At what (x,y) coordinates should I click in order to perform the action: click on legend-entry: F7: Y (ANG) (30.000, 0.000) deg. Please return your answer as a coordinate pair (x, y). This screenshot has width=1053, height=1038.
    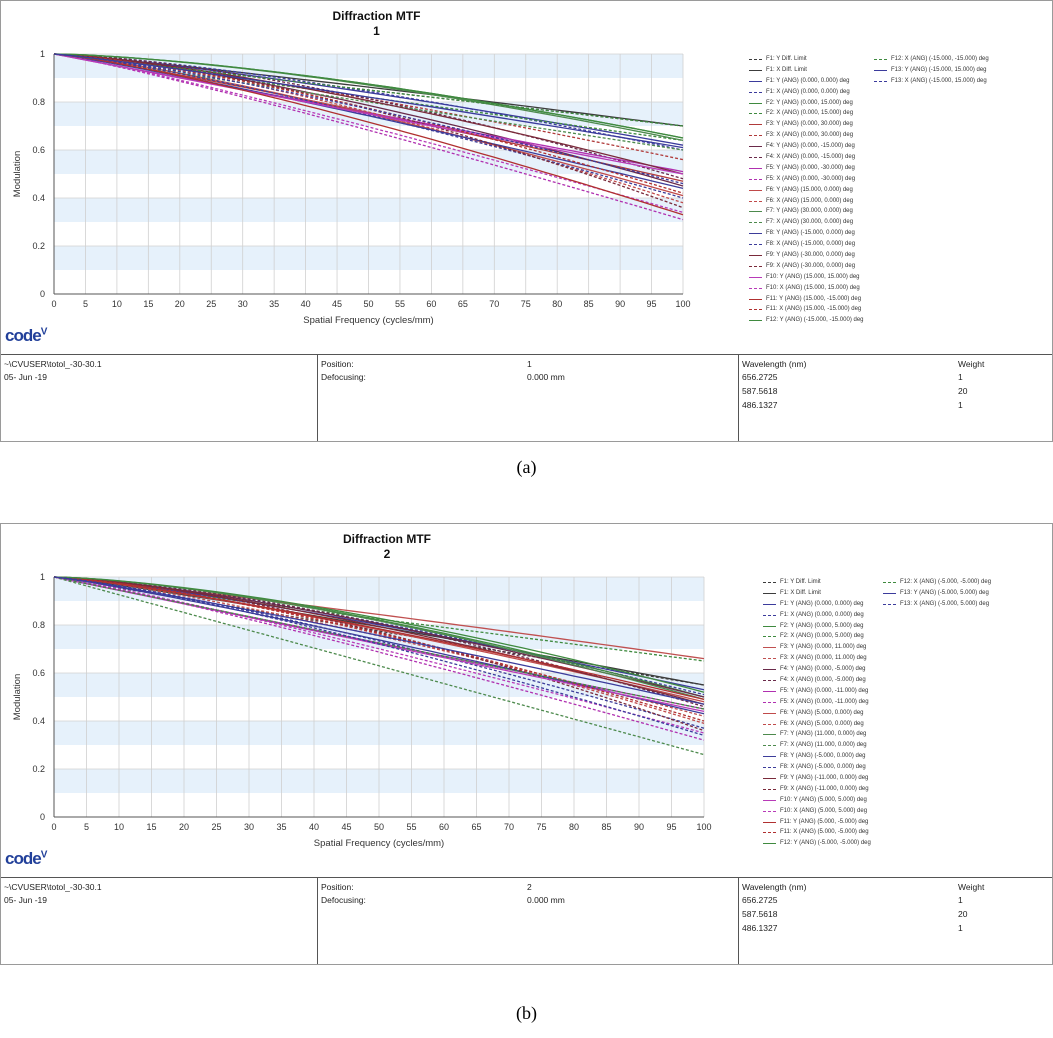
    Looking at the image, I should click on (806, 211).